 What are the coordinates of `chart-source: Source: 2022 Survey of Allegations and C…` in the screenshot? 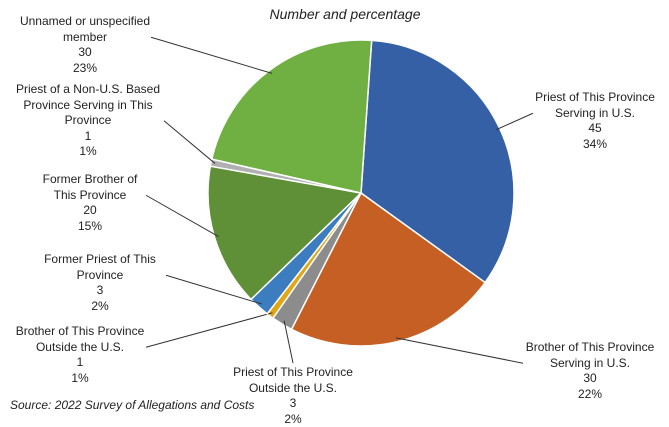 It's located at (132, 405).